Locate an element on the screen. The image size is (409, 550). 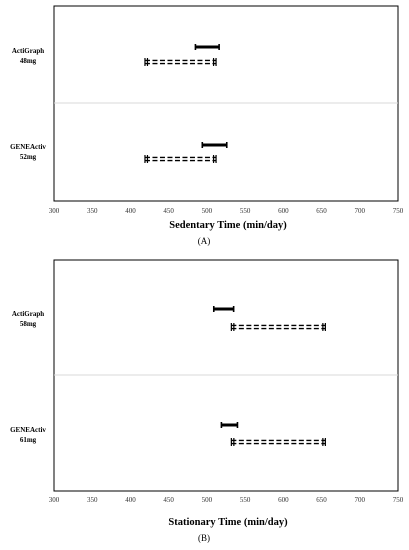
panel-a-row-2-label-line1: GENEActiv is located at coordinates (28, 147).